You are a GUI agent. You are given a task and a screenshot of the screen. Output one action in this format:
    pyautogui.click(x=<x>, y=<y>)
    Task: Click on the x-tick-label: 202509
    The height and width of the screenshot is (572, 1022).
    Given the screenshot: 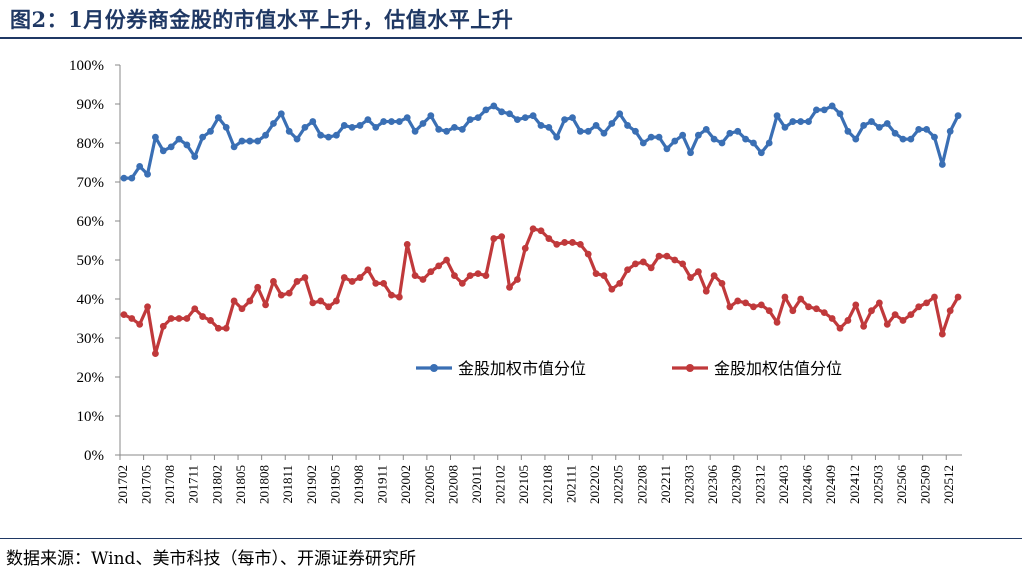 What is the action you would take?
    pyautogui.click(x=925, y=484)
    